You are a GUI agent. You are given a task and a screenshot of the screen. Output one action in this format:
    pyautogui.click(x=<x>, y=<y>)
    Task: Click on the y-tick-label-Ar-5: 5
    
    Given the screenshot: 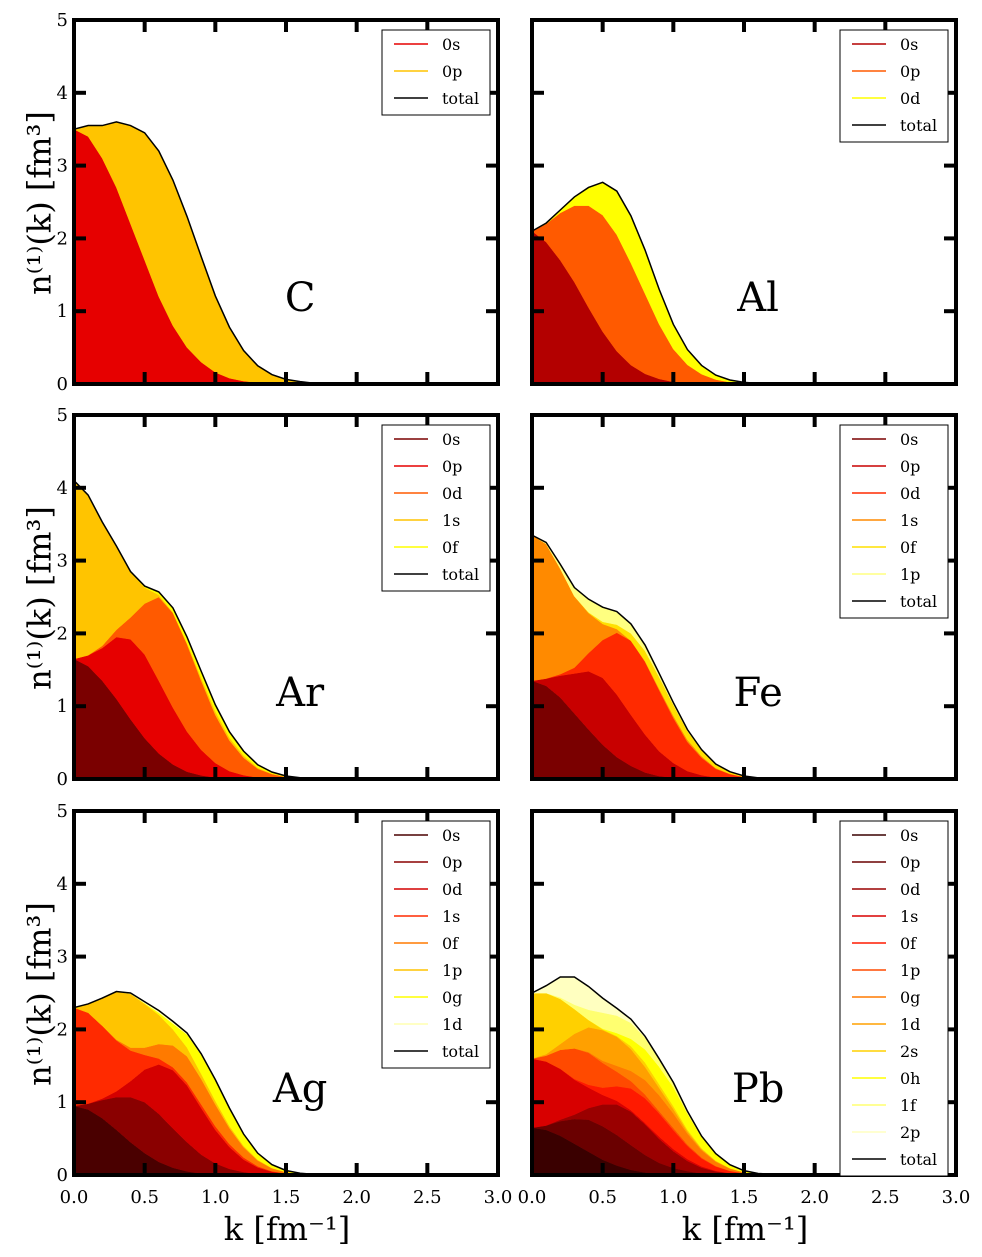 What is the action you would take?
    pyautogui.click(x=62, y=415)
    